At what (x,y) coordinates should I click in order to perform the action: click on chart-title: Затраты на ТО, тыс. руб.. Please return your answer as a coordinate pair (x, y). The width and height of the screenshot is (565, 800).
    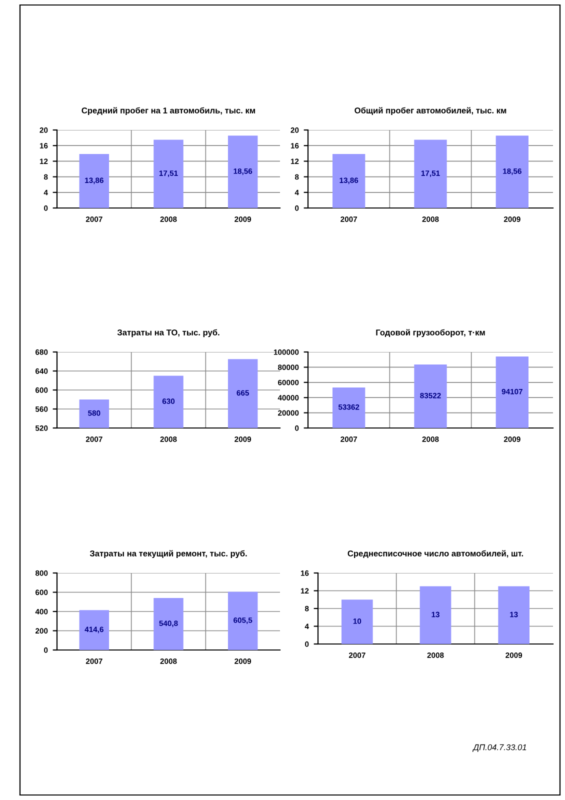
    Looking at the image, I should click on (168, 333).